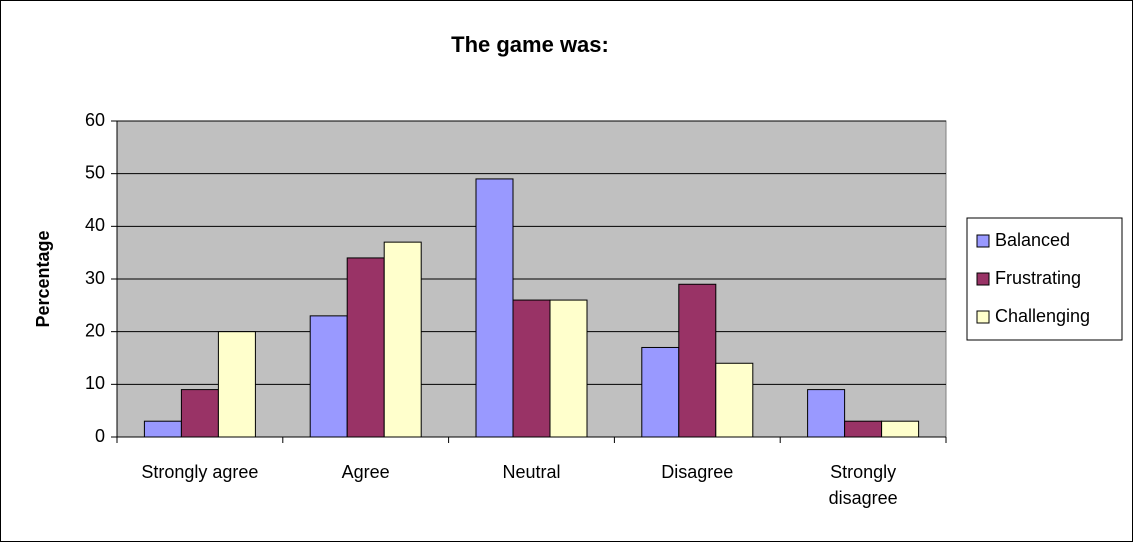 The width and height of the screenshot is (1134, 543). What do you see at coordinates (365, 472) in the screenshot?
I see `x-tick-label: Agree` at bounding box center [365, 472].